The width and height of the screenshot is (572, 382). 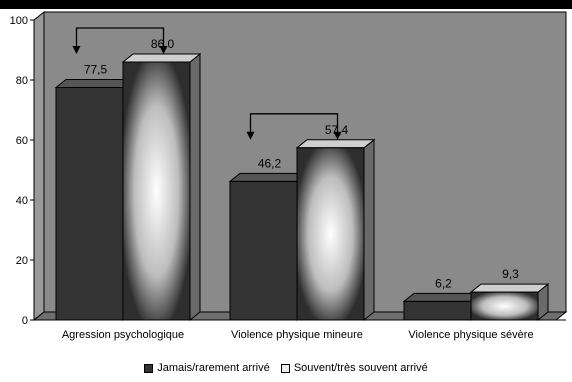 I want to click on y-tick-label: 100, so click(x=19, y=21).